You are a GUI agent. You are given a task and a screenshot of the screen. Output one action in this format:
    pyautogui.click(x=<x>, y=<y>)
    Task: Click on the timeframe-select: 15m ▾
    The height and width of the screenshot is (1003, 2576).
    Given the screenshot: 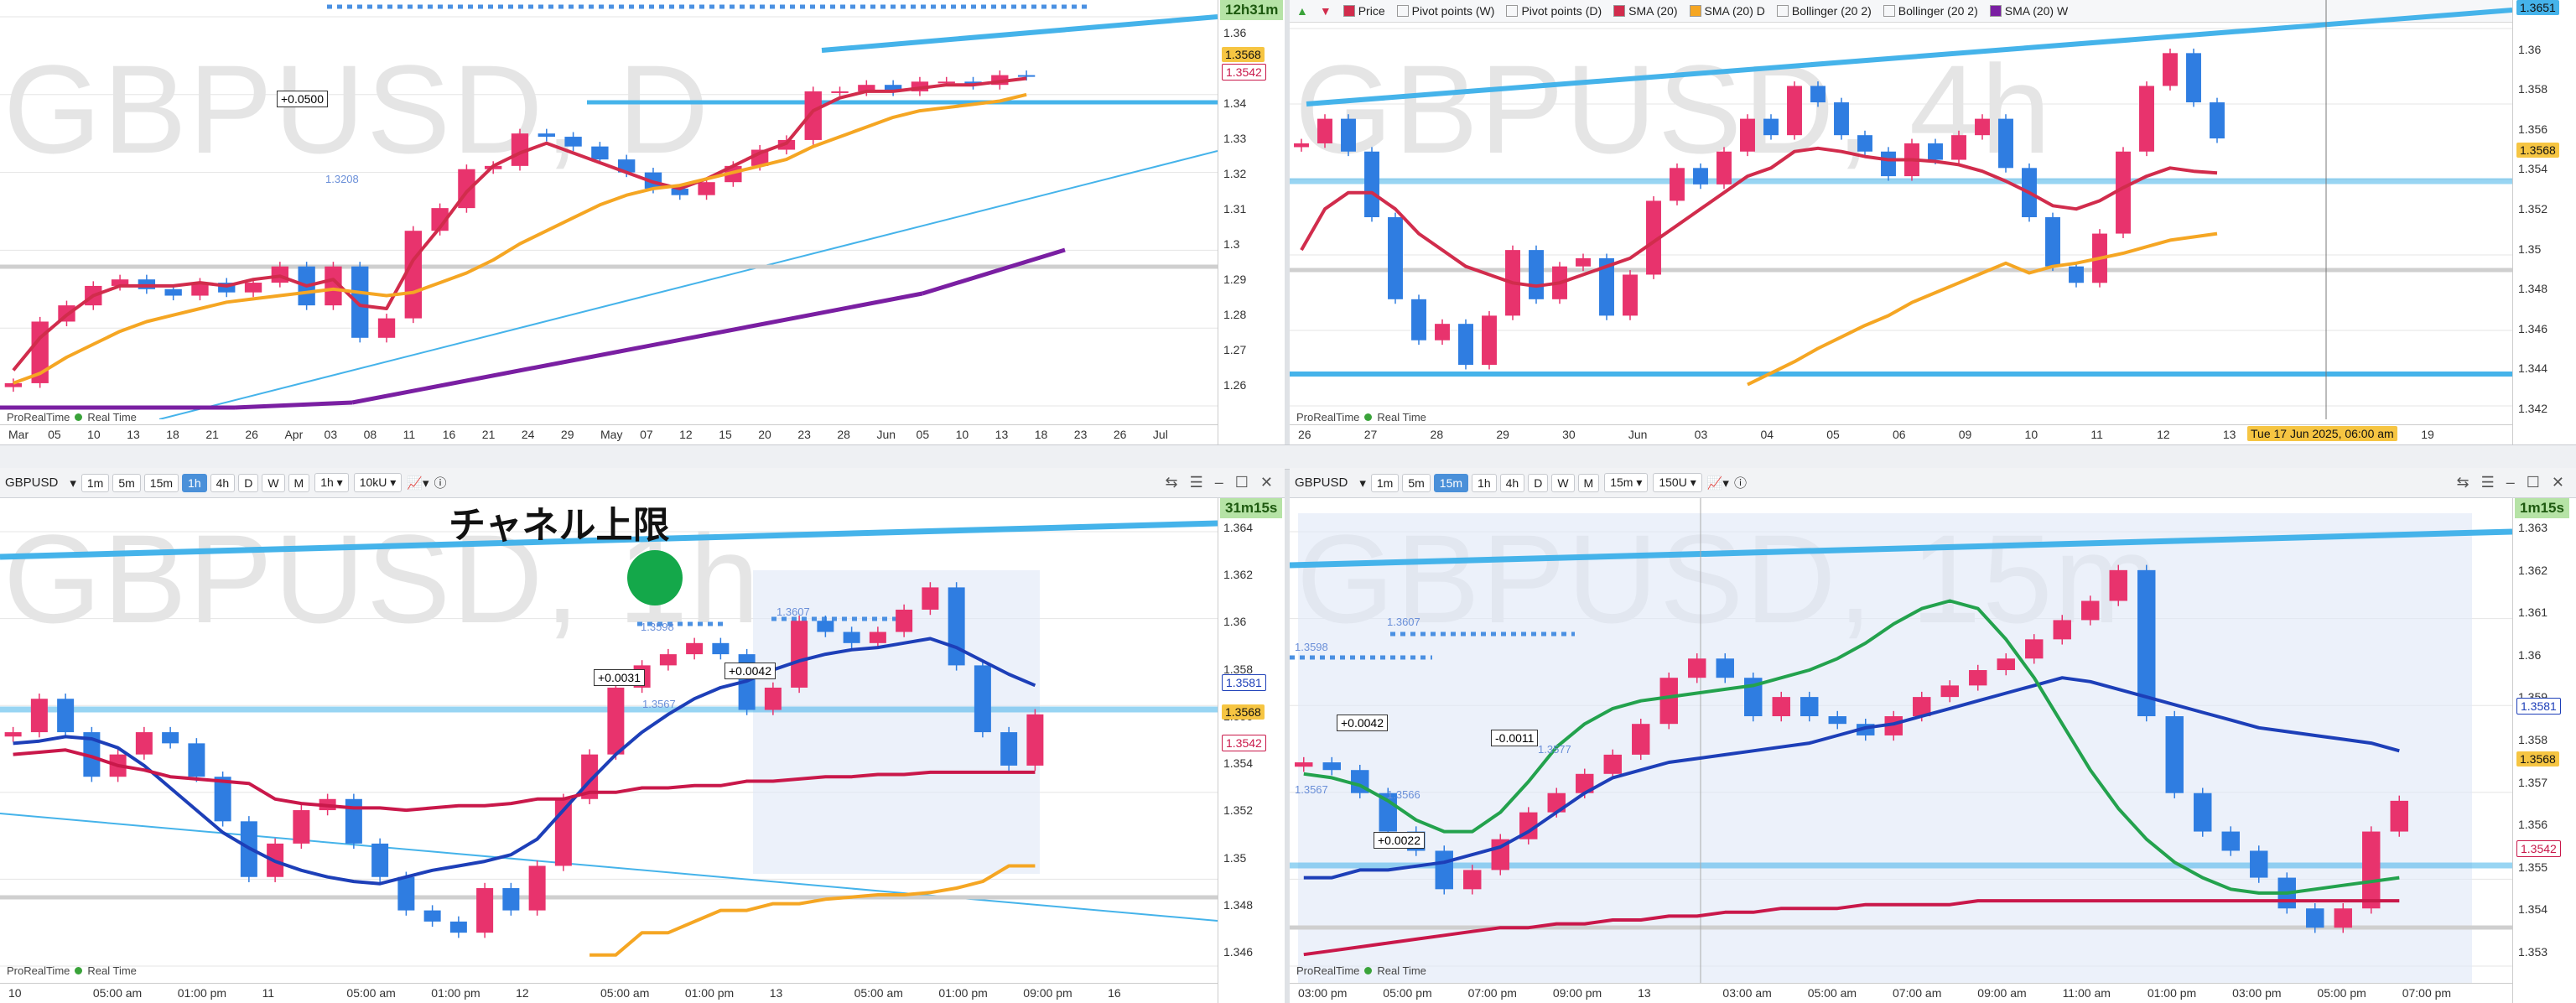 What is the action you would take?
    pyautogui.click(x=1626, y=482)
    